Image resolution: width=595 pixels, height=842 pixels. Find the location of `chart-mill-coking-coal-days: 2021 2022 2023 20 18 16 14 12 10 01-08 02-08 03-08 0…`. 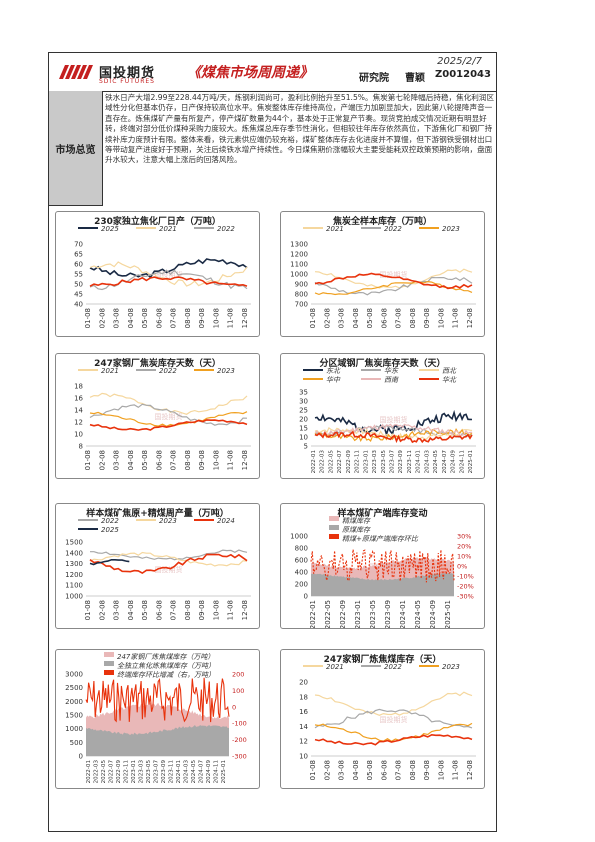

chart-mill-coking-coal-days: 2021 2022 2023 20 18 16 14 12 10 01-08 02-08 03-08 0… is located at coordinates (382, 719).